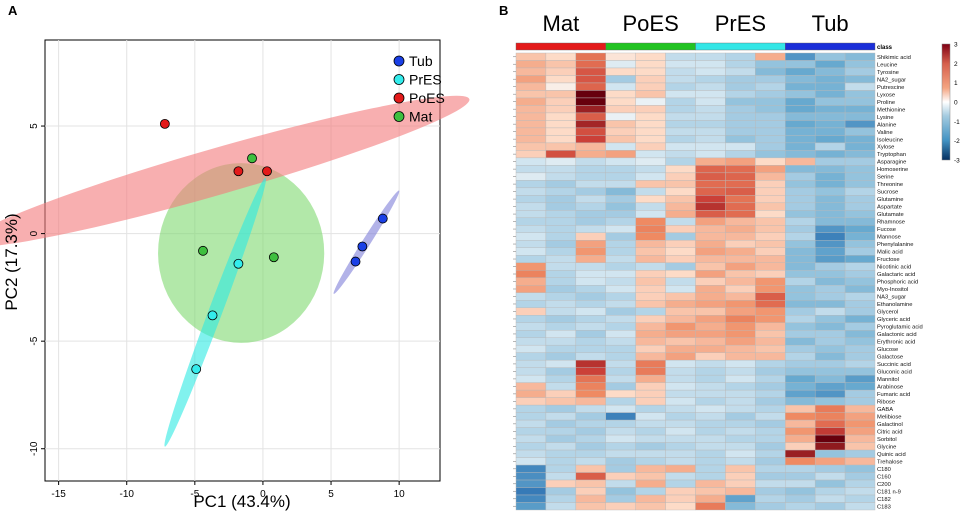 Image resolution: width=964 pixels, height=518 pixels. I want to click on group-label-tub: Tub, so click(830, 23).